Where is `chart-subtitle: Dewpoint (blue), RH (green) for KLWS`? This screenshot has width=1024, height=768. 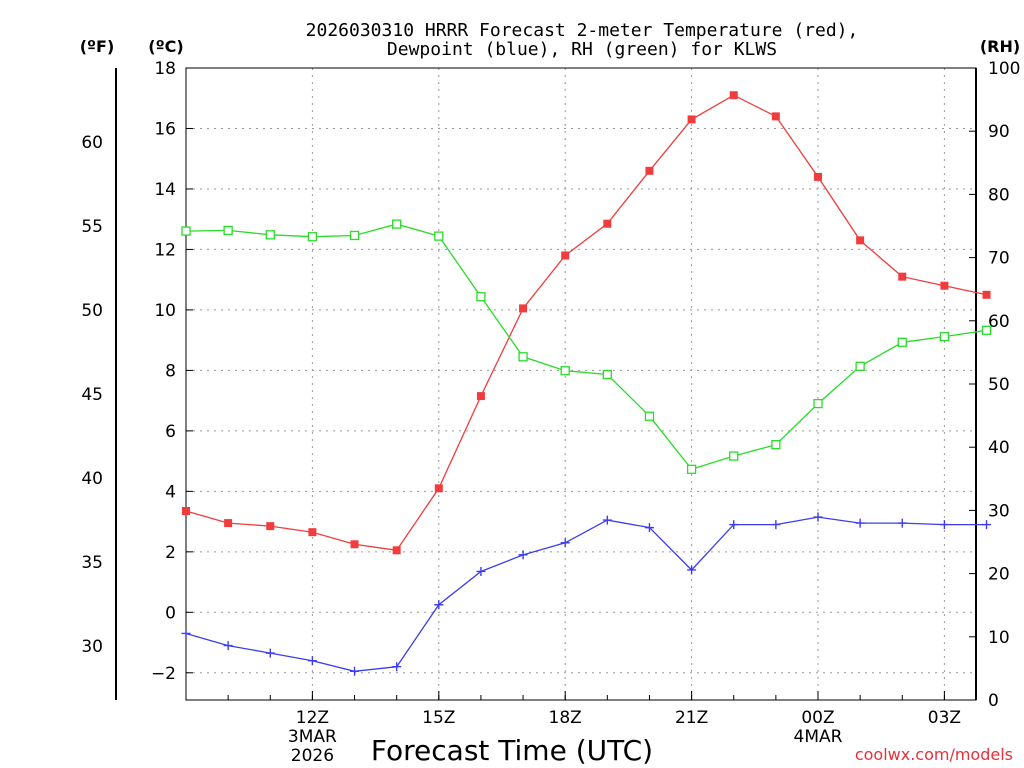 chart-subtitle: Dewpoint (blue), RH (green) for KLWS is located at coordinates (582, 49).